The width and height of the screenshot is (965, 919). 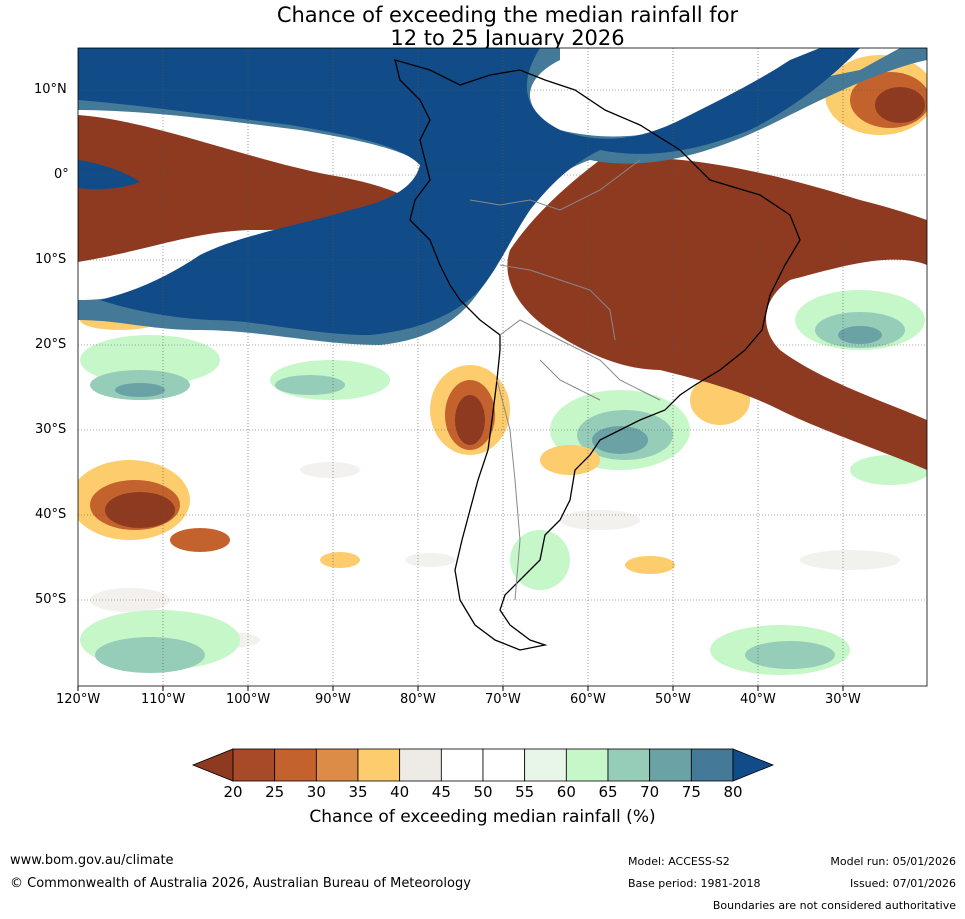 I want to click on colorbar-over-triangle, so click(x=753, y=765).